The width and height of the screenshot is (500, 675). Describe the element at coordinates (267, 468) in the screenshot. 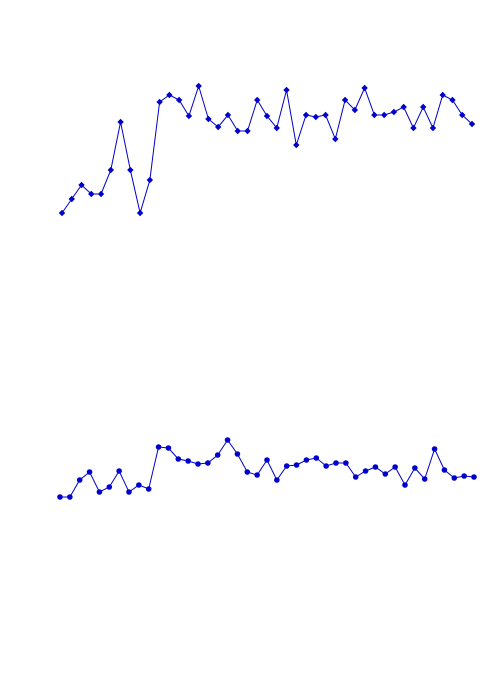

I see `line` at that location.